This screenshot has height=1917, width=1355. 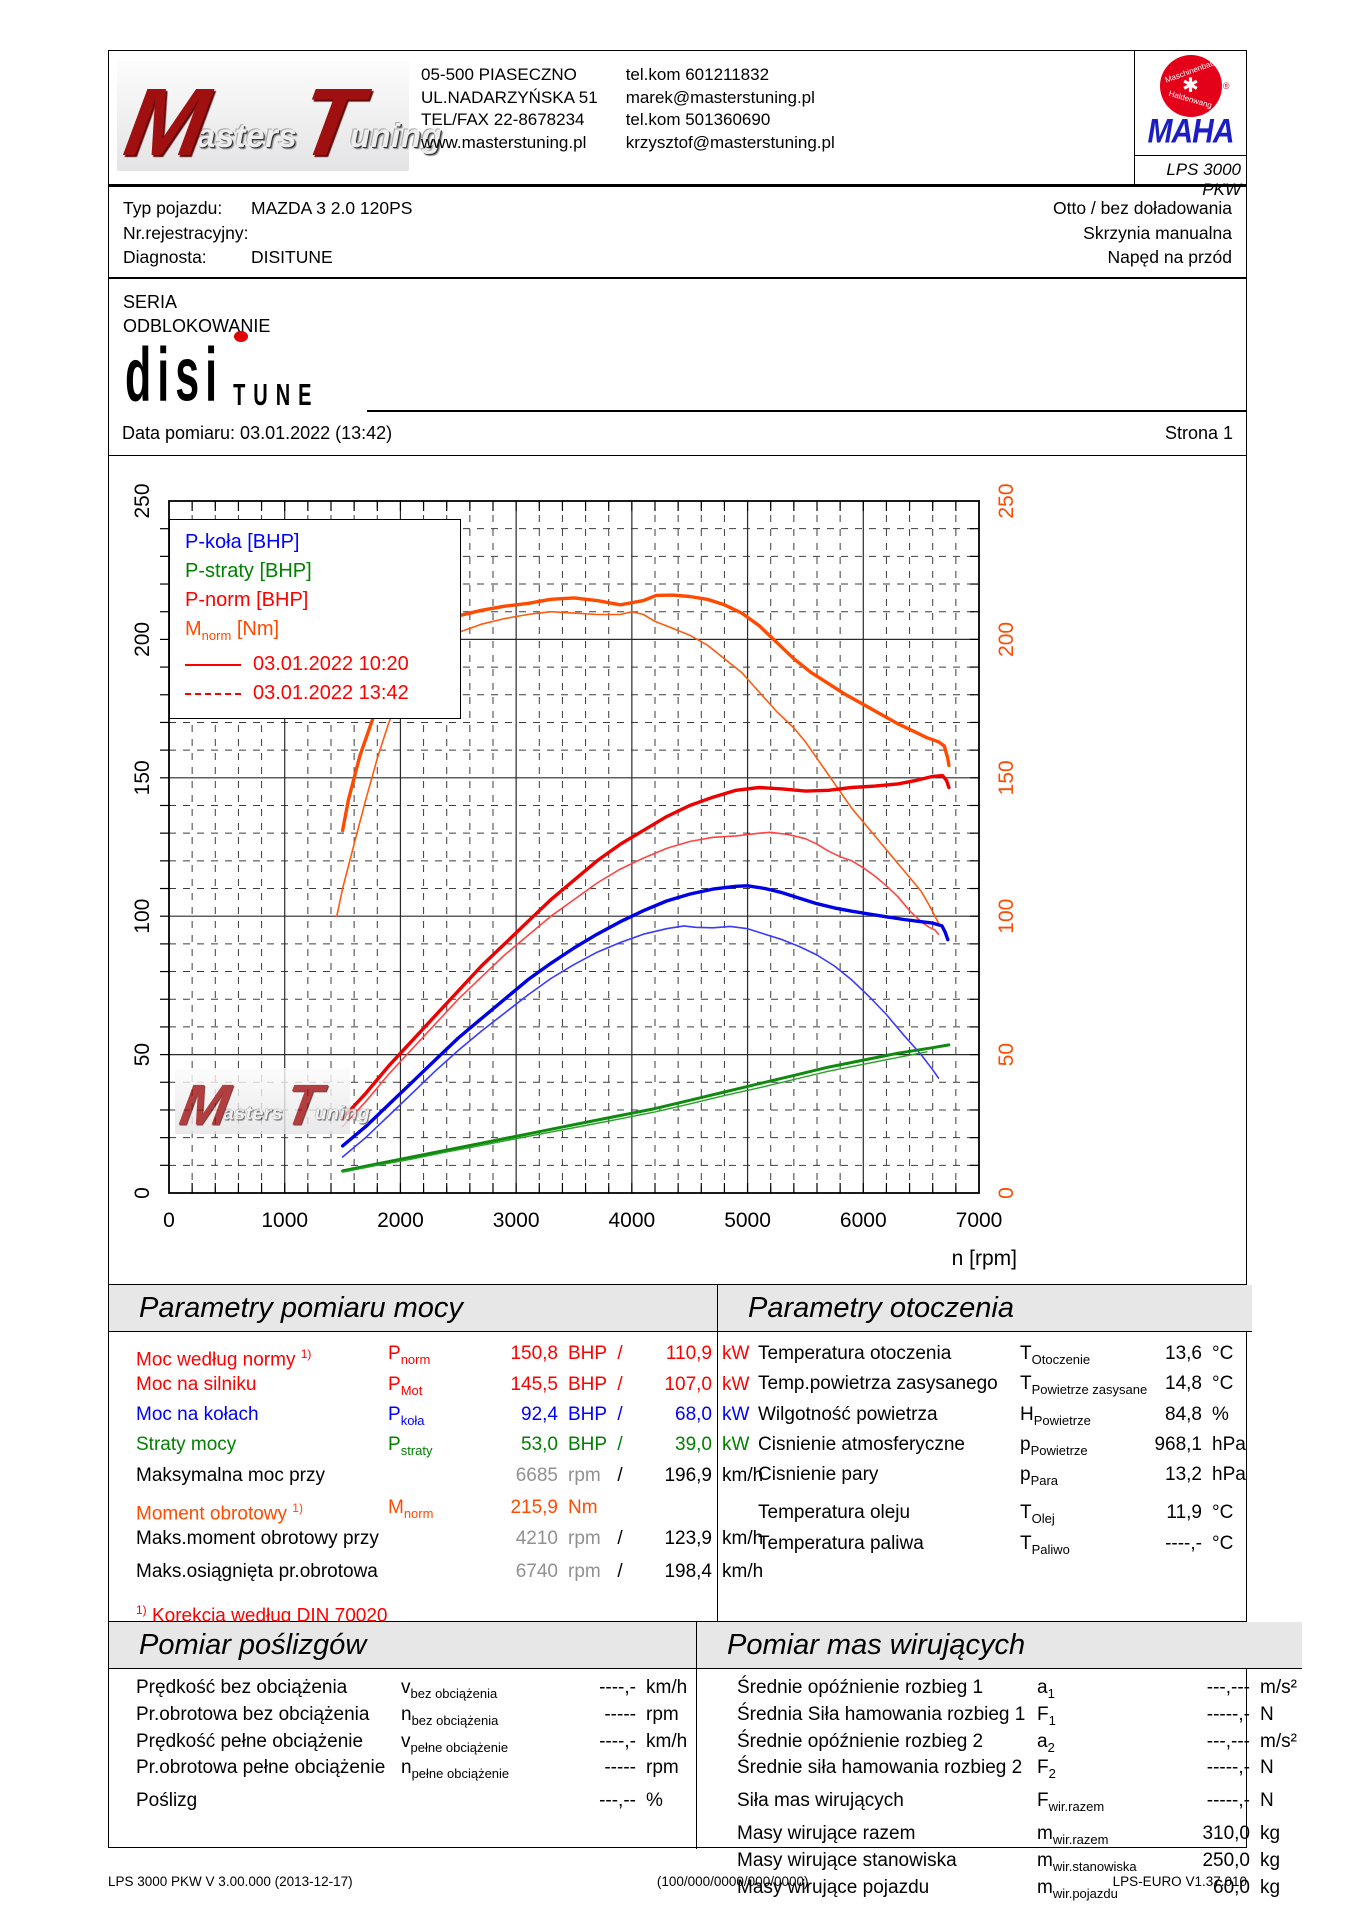 What do you see at coordinates (1228, 1741) in the screenshot?
I see `row-value: ---,---` at bounding box center [1228, 1741].